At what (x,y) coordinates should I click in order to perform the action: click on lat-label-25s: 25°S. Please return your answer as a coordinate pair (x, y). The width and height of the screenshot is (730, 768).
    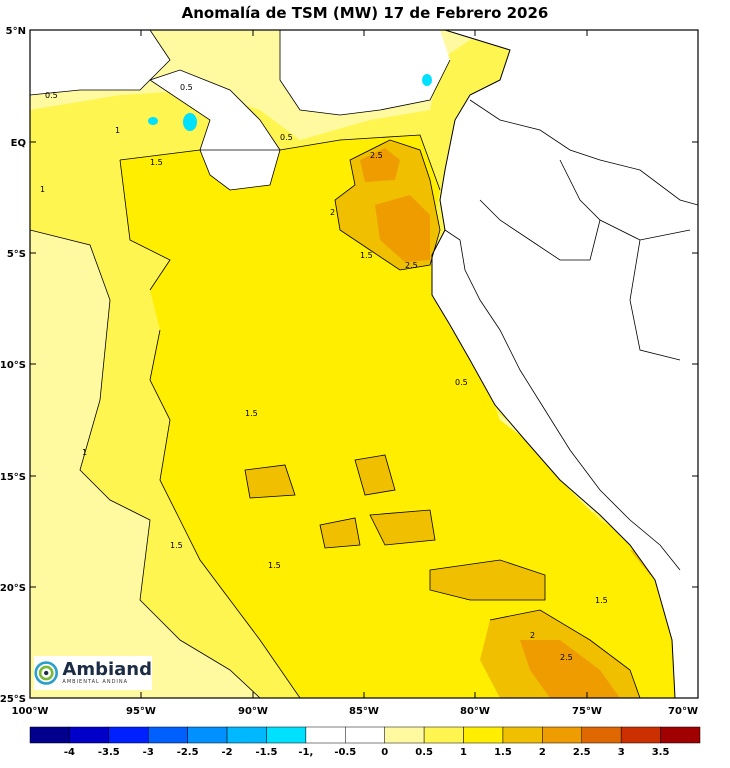
    Looking at the image, I should click on (13, 699).